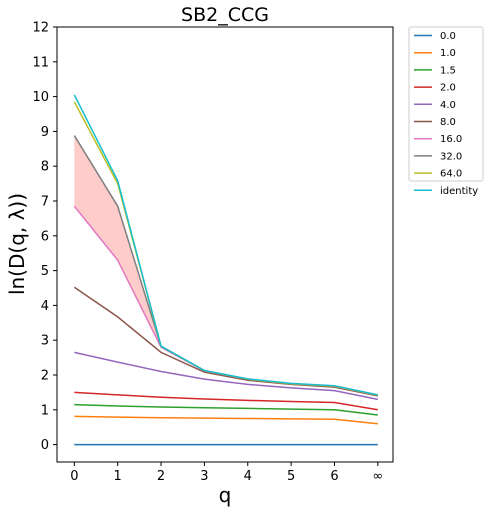 Image resolution: width=490 pixels, height=512 pixels. What do you see at coordinates (17, 244) in the screenshot?
I see `y-axis-label: ln(D(q, λ))` at bounding box center [17, 244].